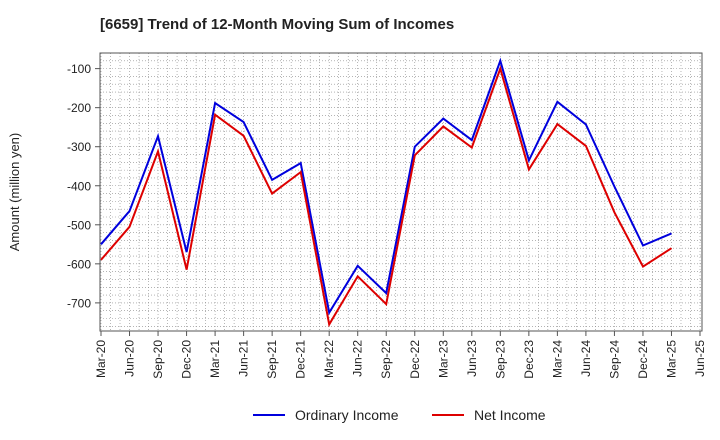 This screenshot has height=440, width=720. Describe the element at coordinates (358, 358) in the screenshot. I see `x-tick-label: Jun-22` at that location.